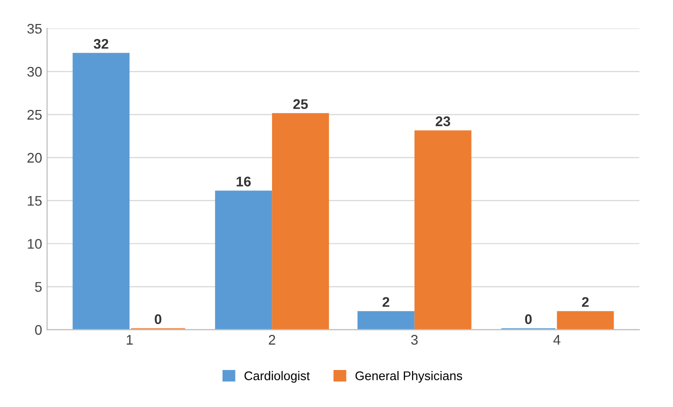  What do you see at coordinates (38, 287) in the screenshot?
I see `y-tick-label: 5` at bounding box center [38, 287].